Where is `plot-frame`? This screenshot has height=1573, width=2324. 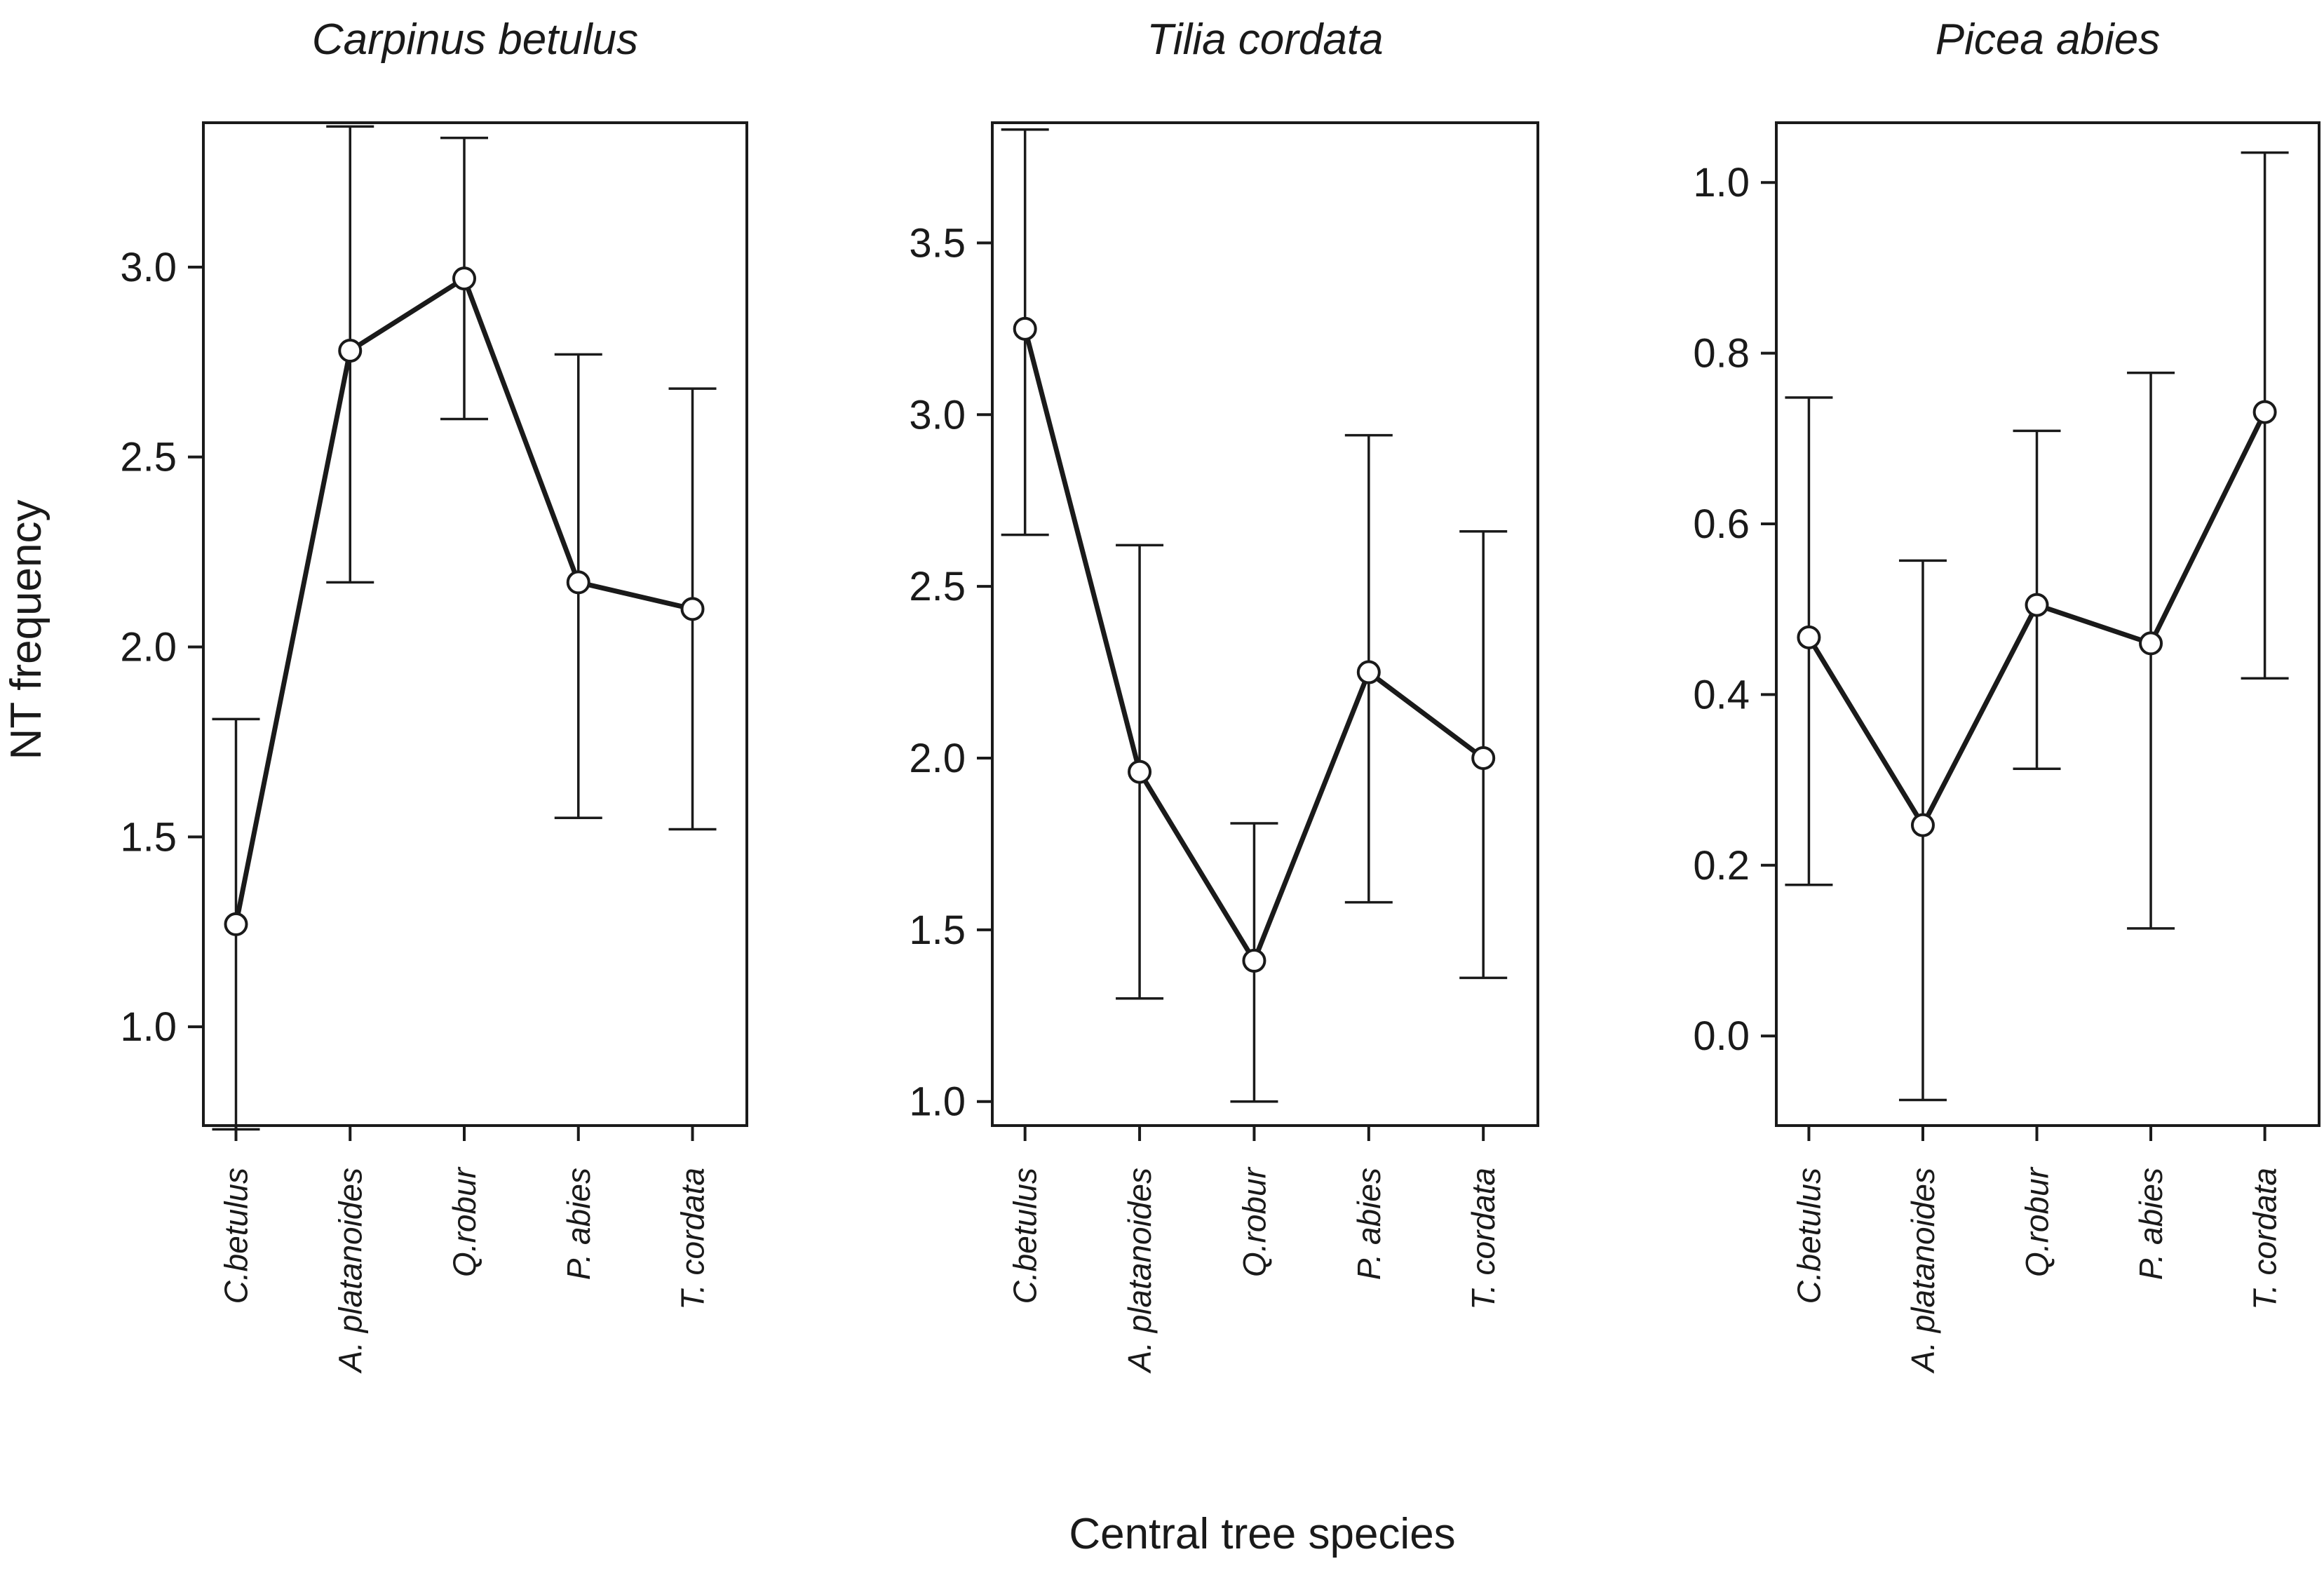 plot-frame is located at coordinates (2047, 624).